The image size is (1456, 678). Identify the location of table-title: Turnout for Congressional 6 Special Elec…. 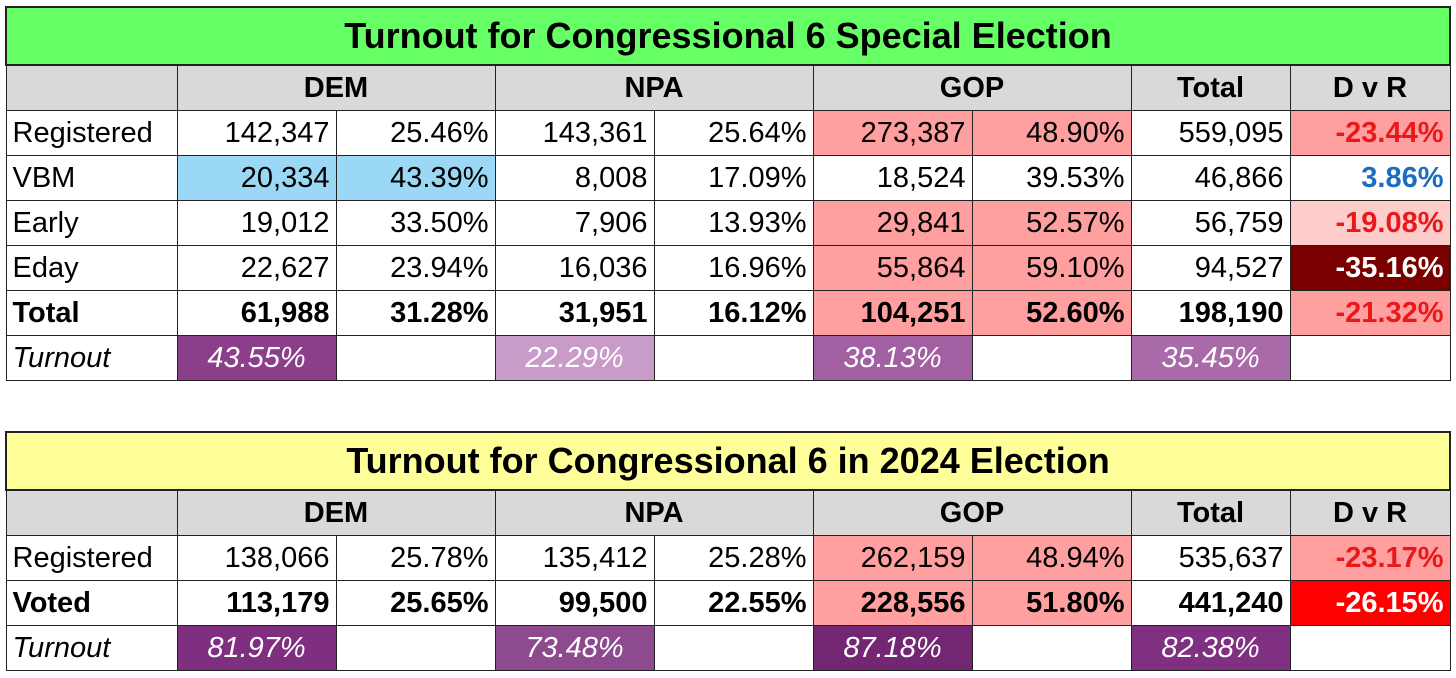
(728, 36).